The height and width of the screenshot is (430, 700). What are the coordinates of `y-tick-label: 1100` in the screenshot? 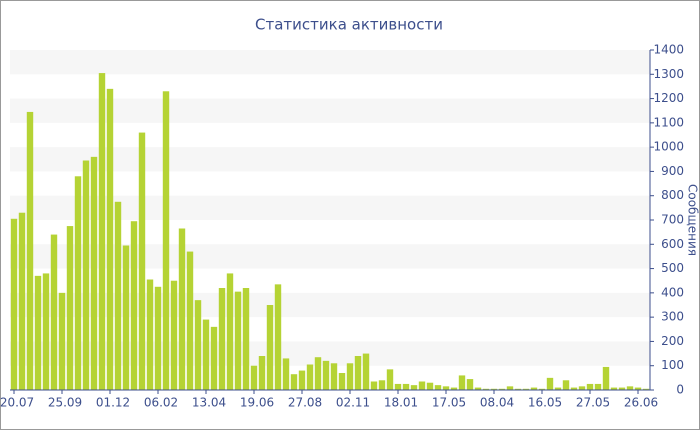 It's located at (668, 122).